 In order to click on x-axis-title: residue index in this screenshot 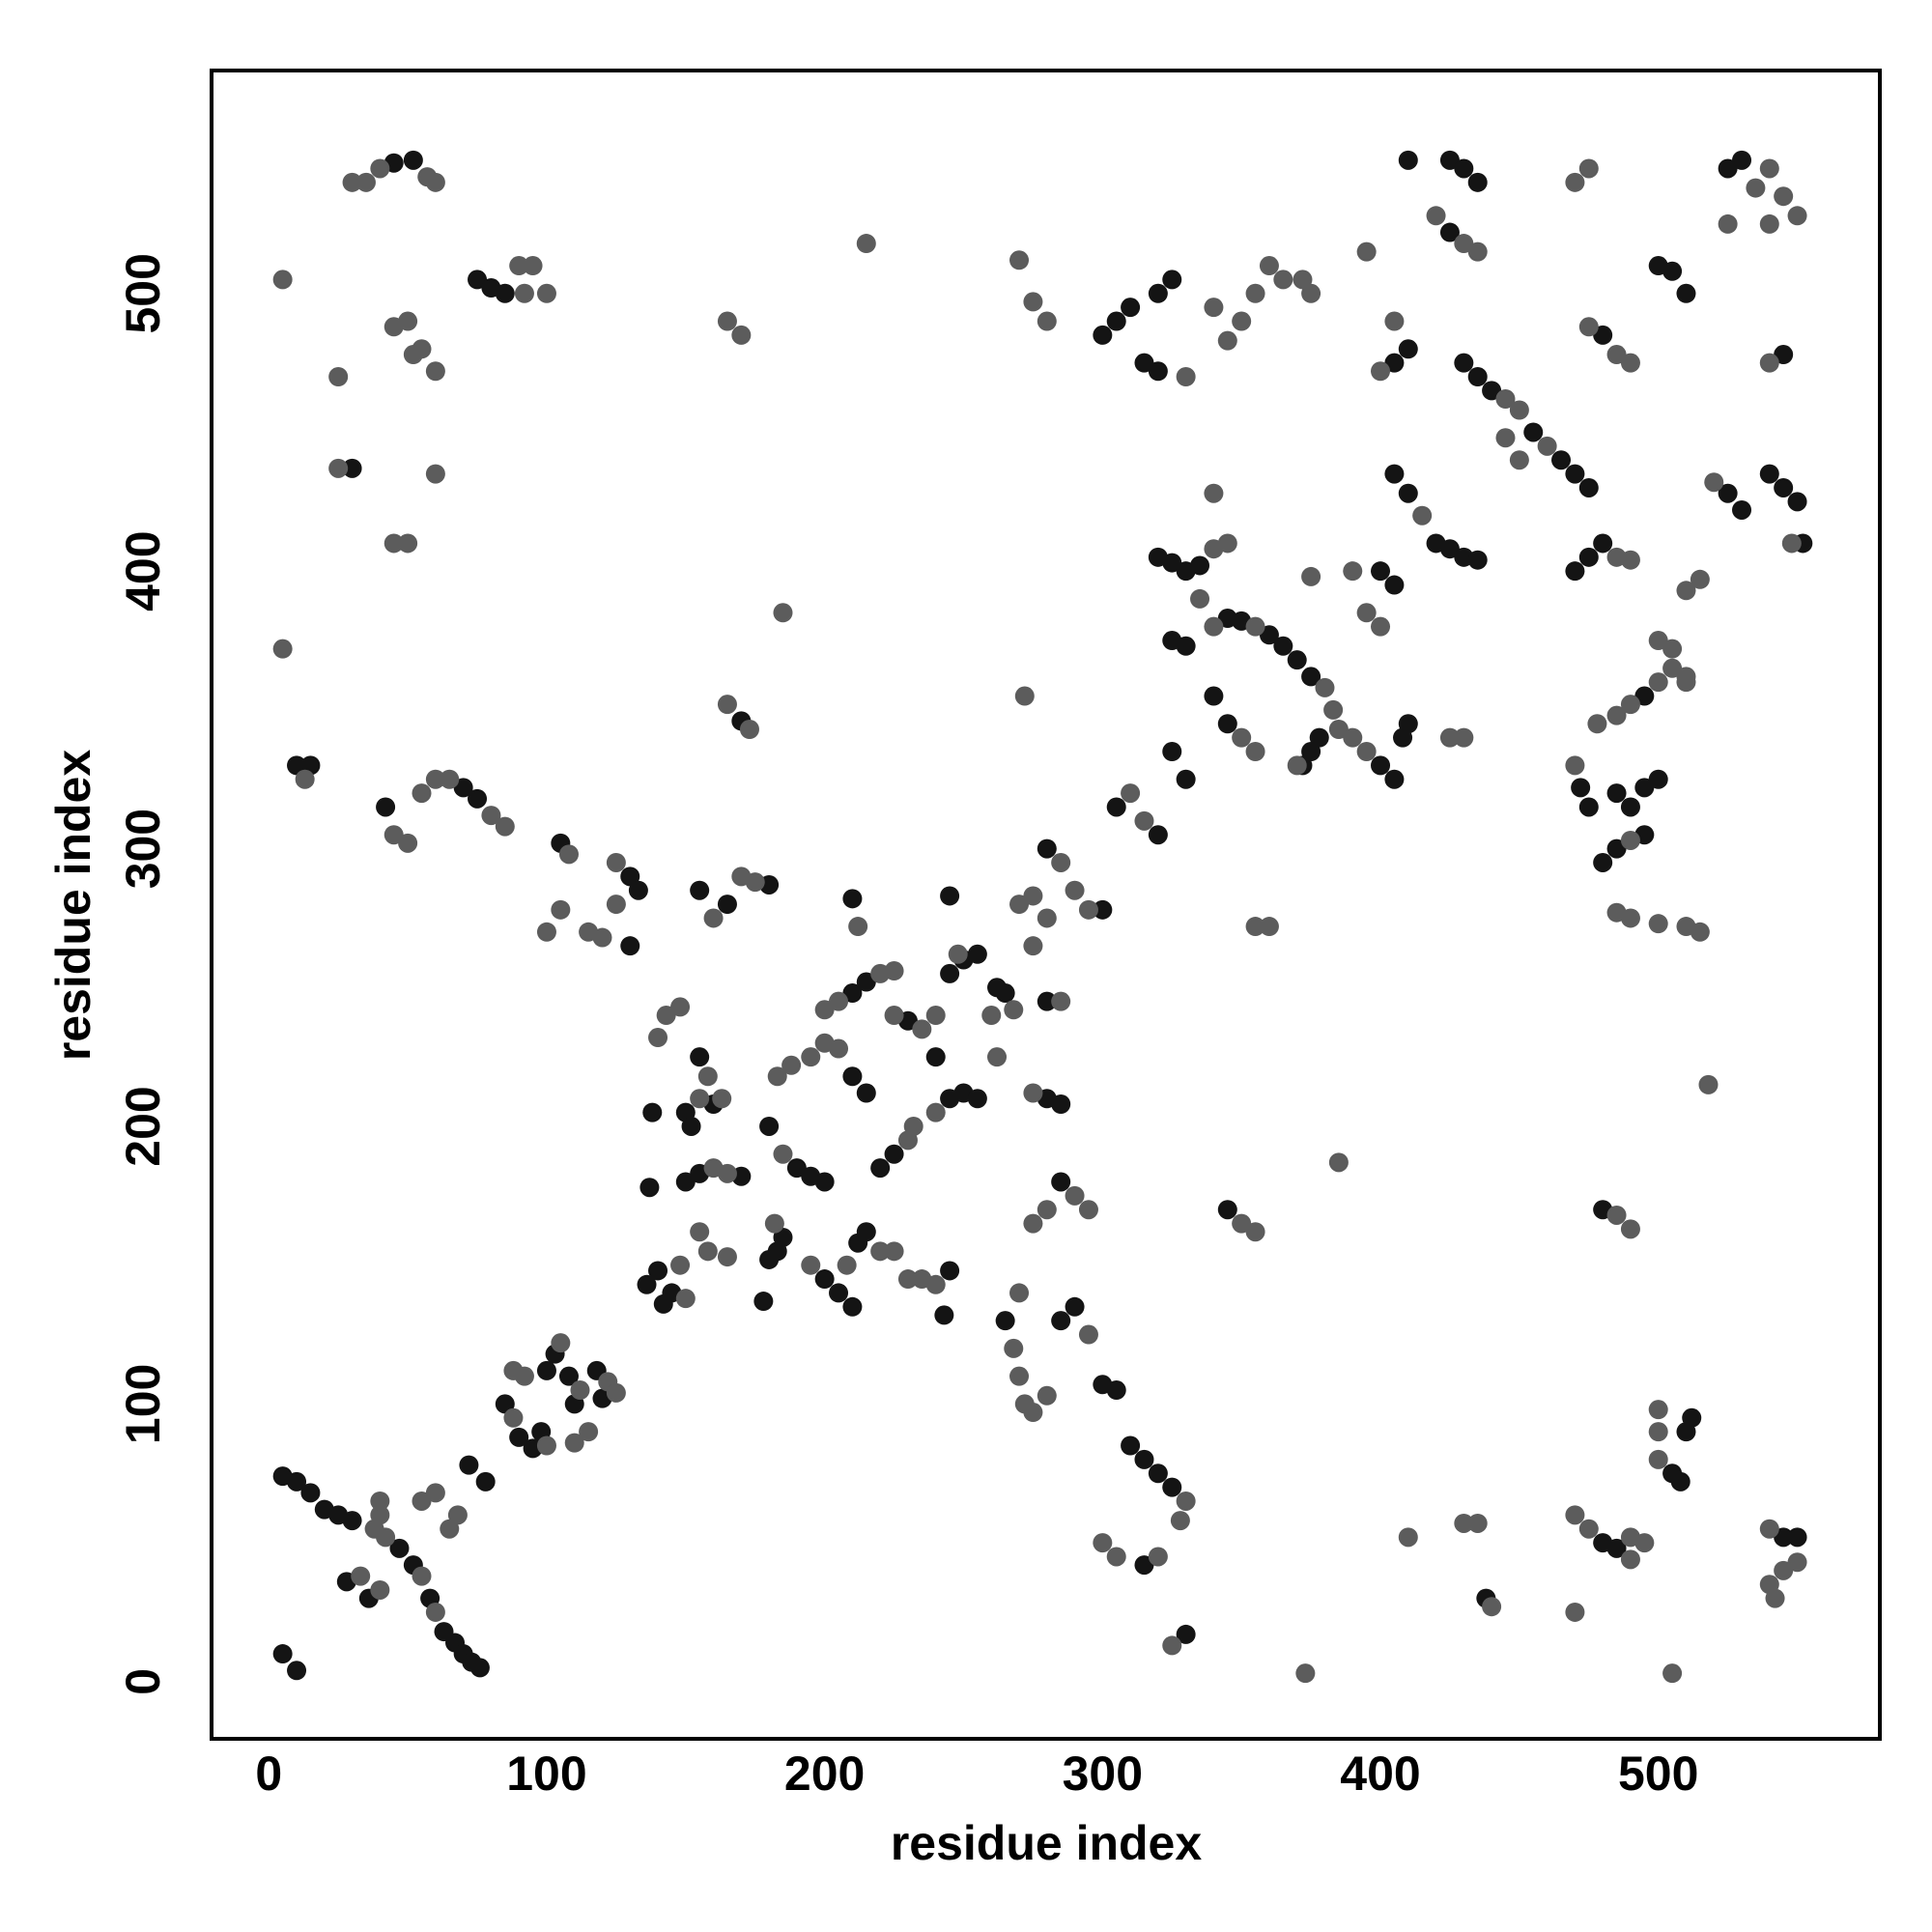, I will do `click(1047, 1843)`.